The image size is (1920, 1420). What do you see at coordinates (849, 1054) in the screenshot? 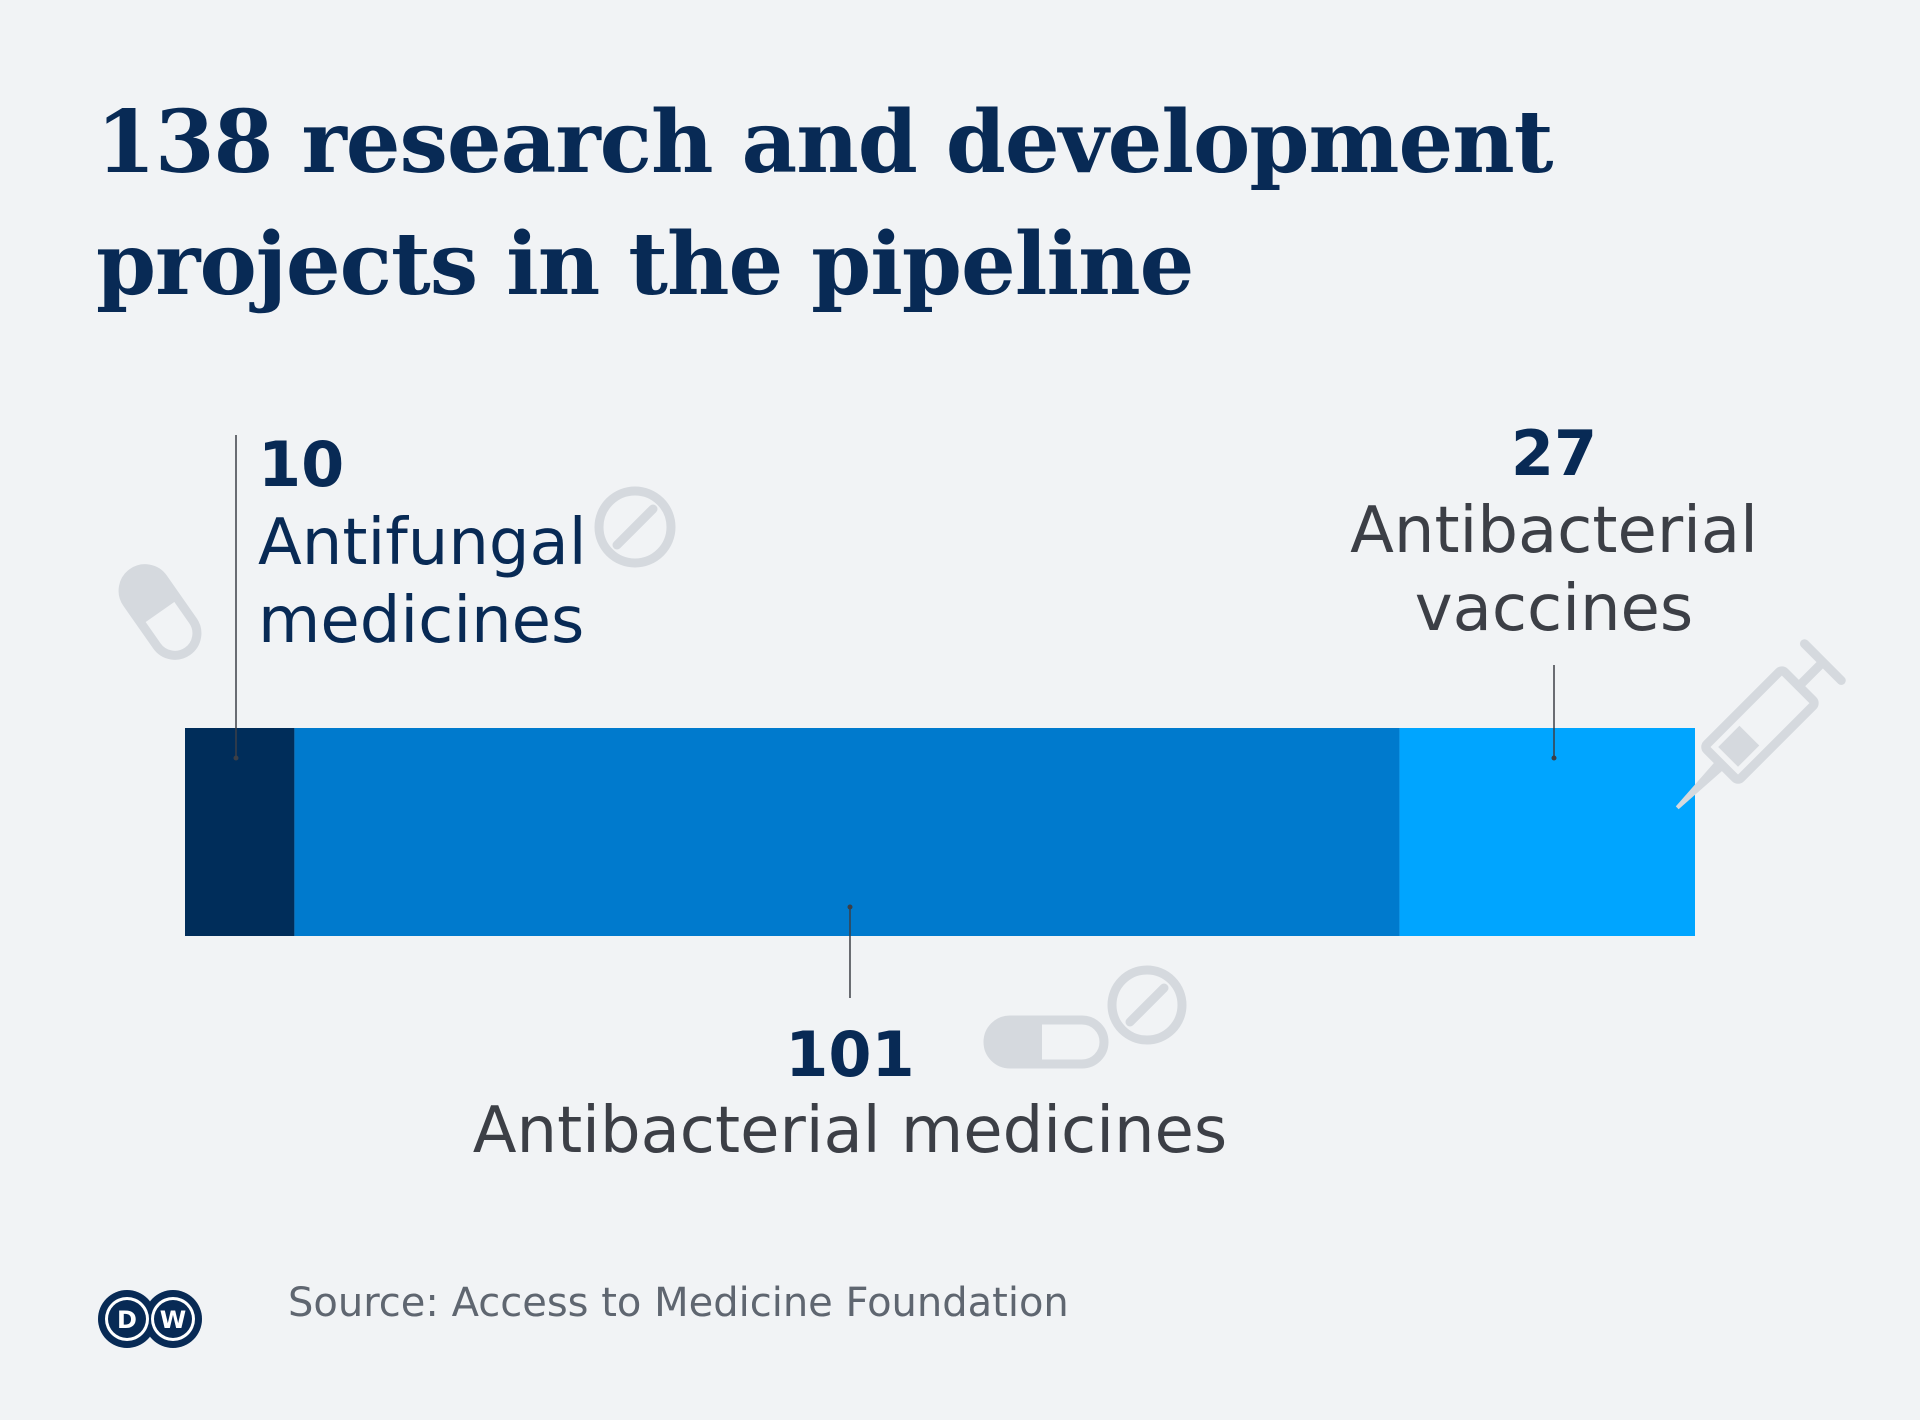
I see `value-label-1: 101` at bounding box center [849, 1054].